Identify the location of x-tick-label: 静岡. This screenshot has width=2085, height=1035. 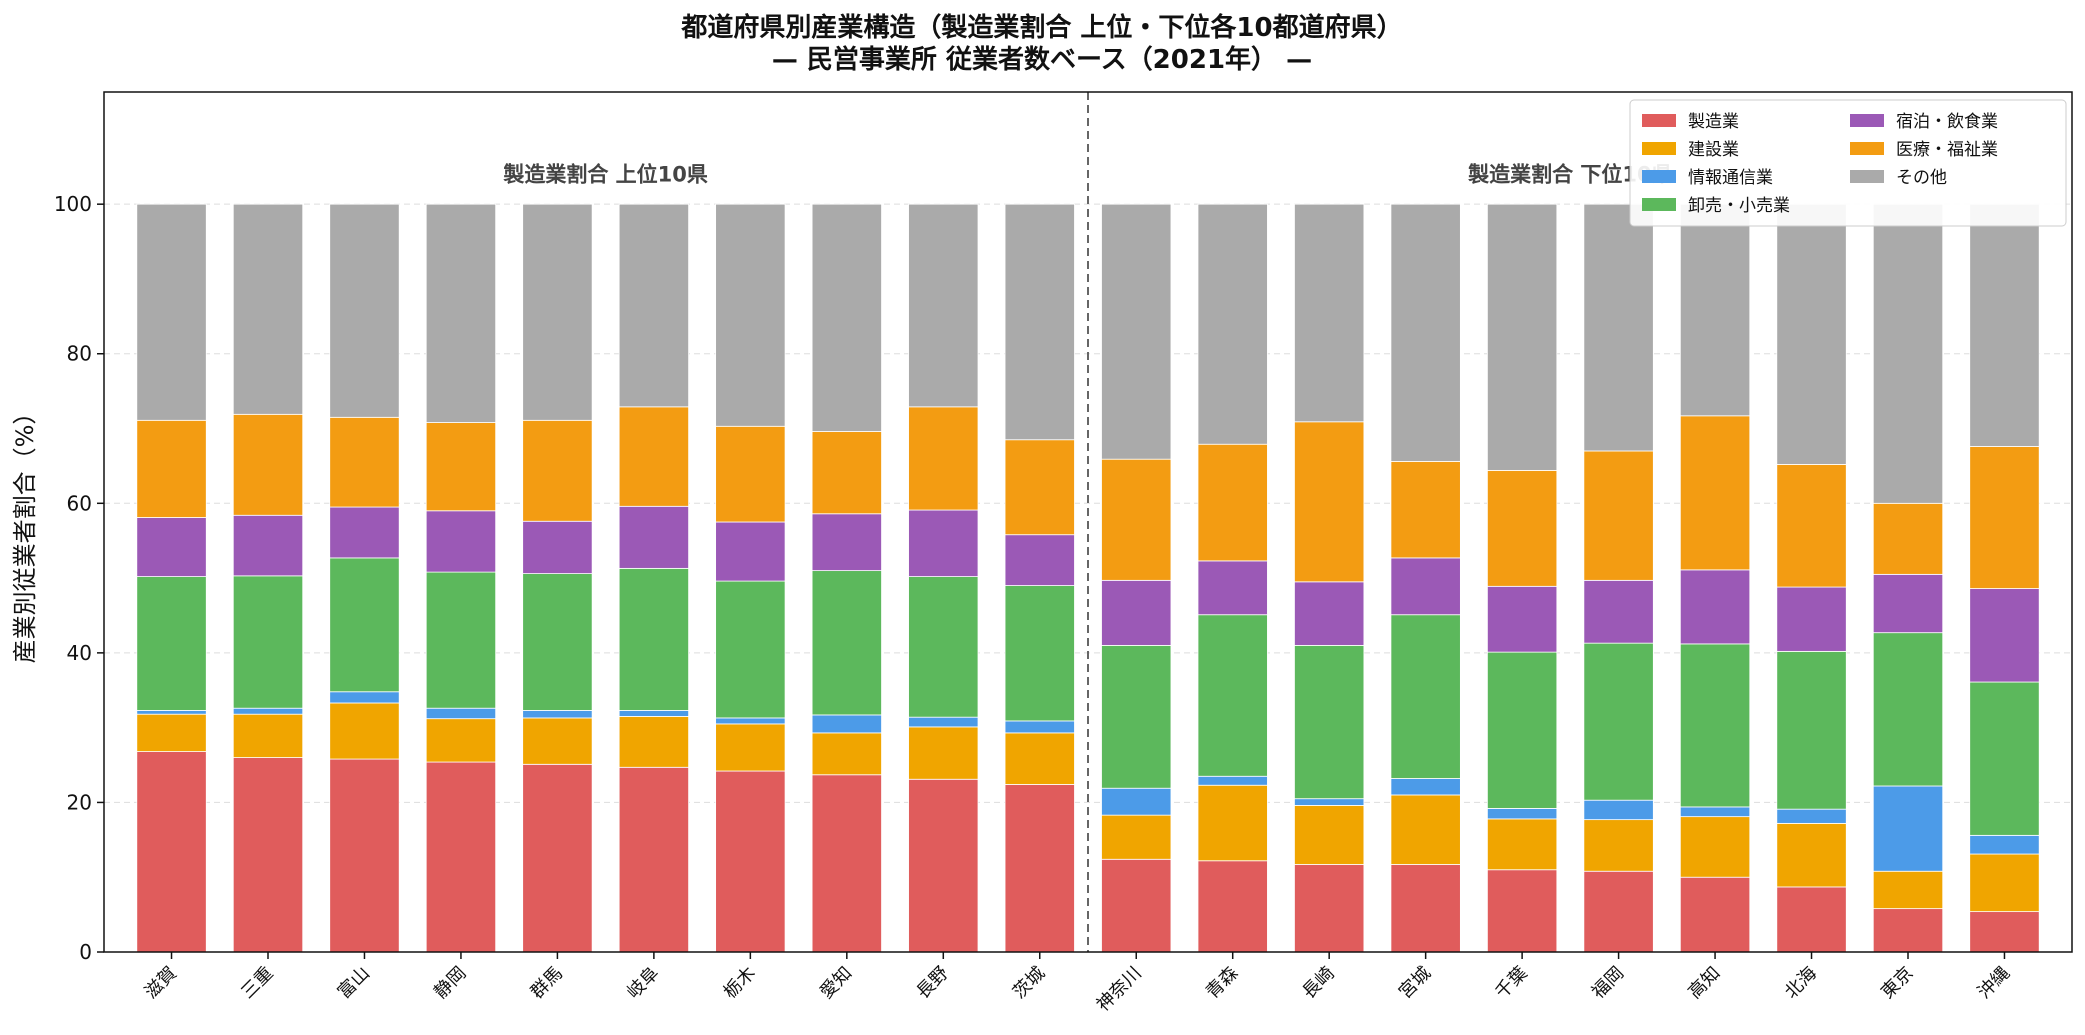
(450, 983).